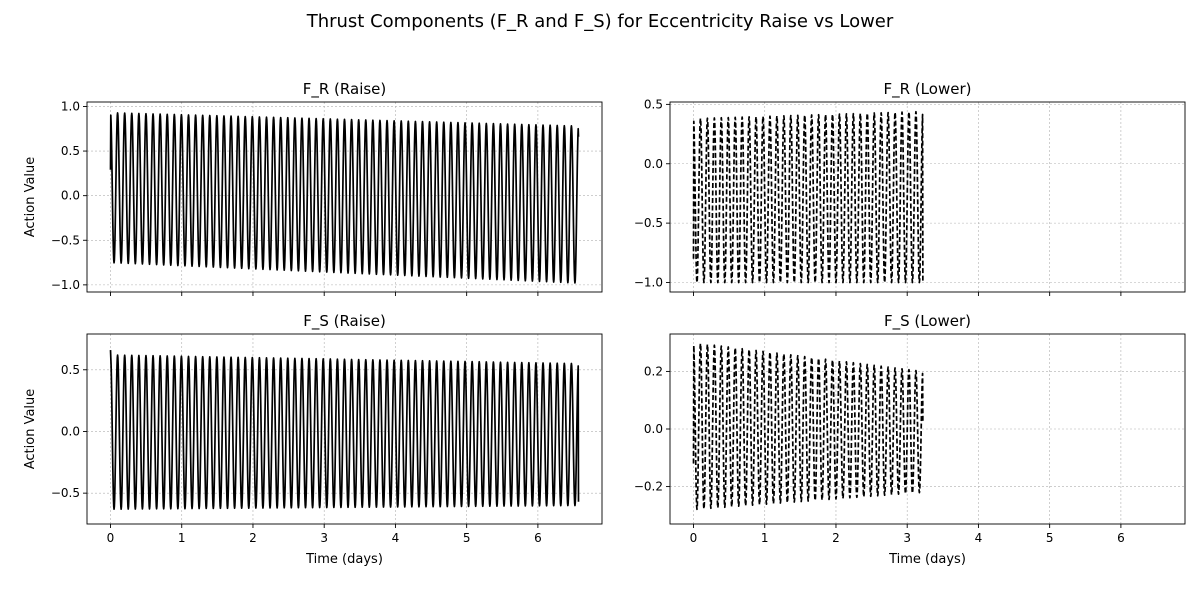 The image size is (1200, 600). I want to click on subplot-title: F_R (Raise), so click(345, 89).